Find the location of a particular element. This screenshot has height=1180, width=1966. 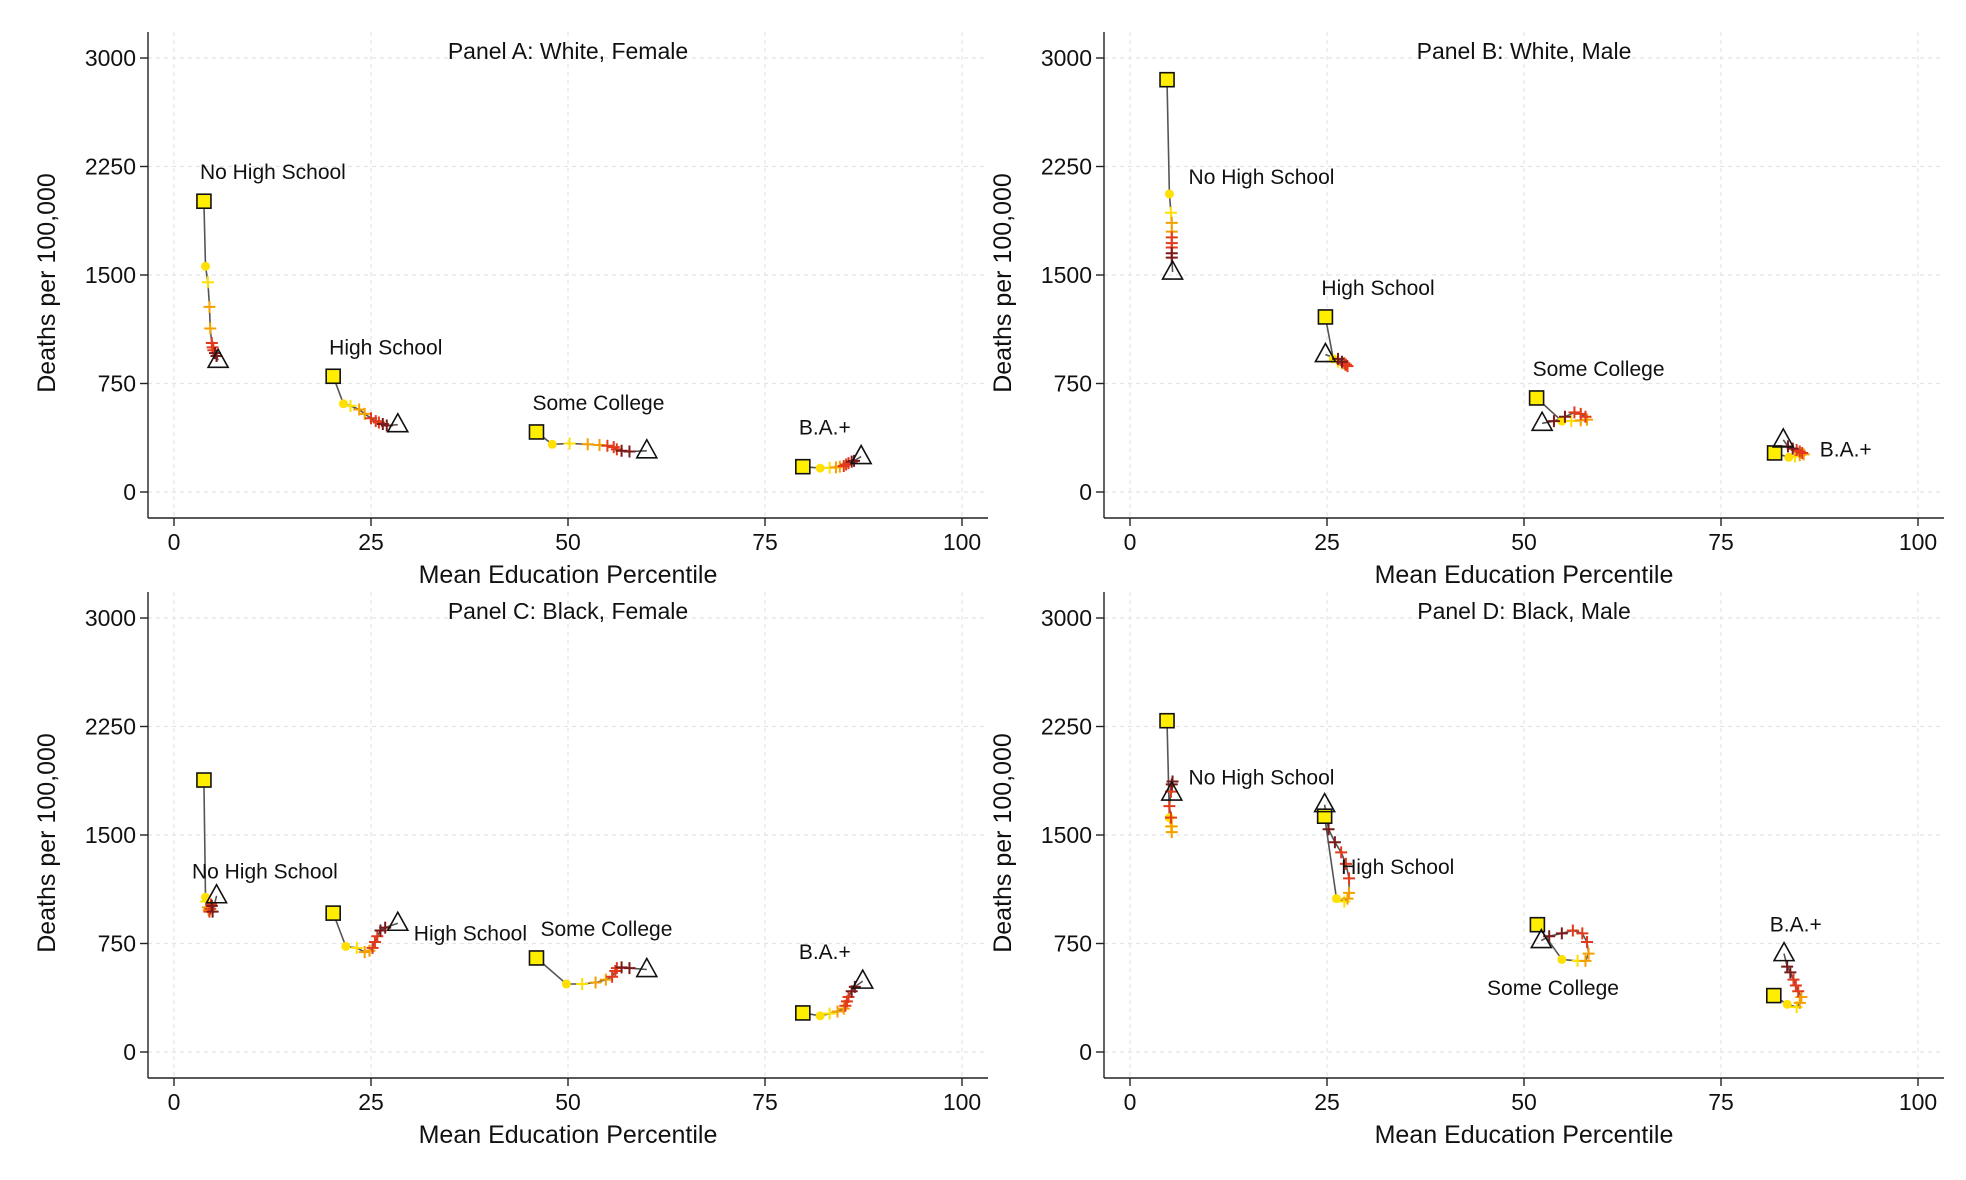

panel-d-y-tick-label-1: 750 is located at coordinates (1073, 944).